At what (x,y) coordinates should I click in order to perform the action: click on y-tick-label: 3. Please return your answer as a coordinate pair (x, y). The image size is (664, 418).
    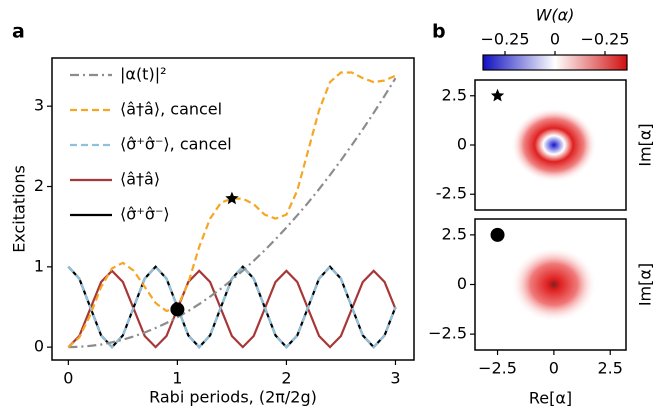
    Looking at the image, I should click on (39, 105).